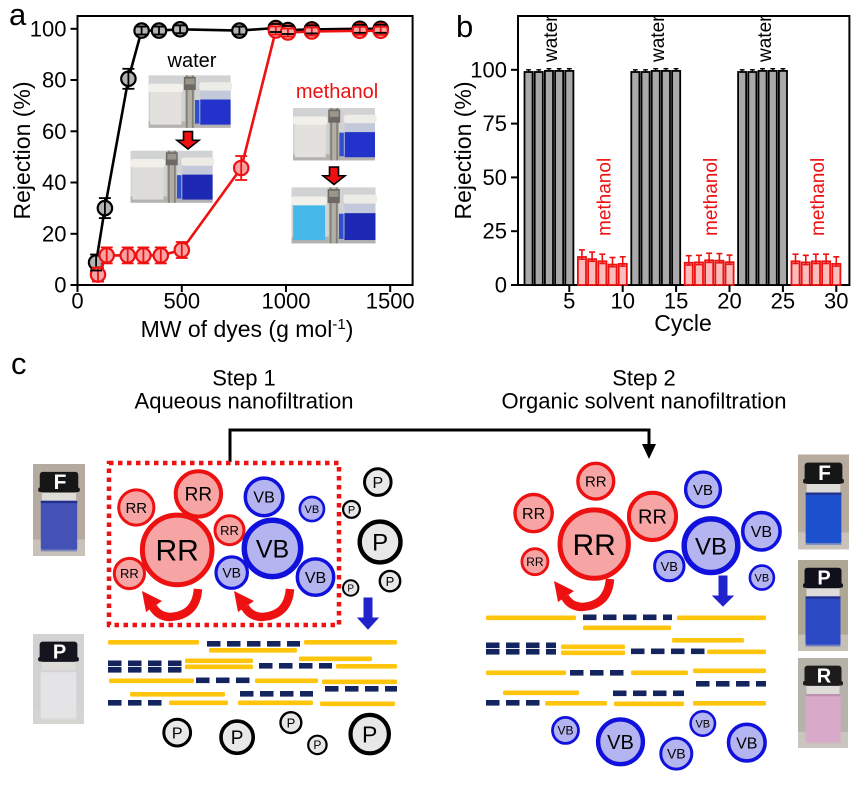 This screenshot has height=789, width=859. Describe the element at coordinates (390, 301) in the screenshot. I see `svg-text: 1500` at that location.